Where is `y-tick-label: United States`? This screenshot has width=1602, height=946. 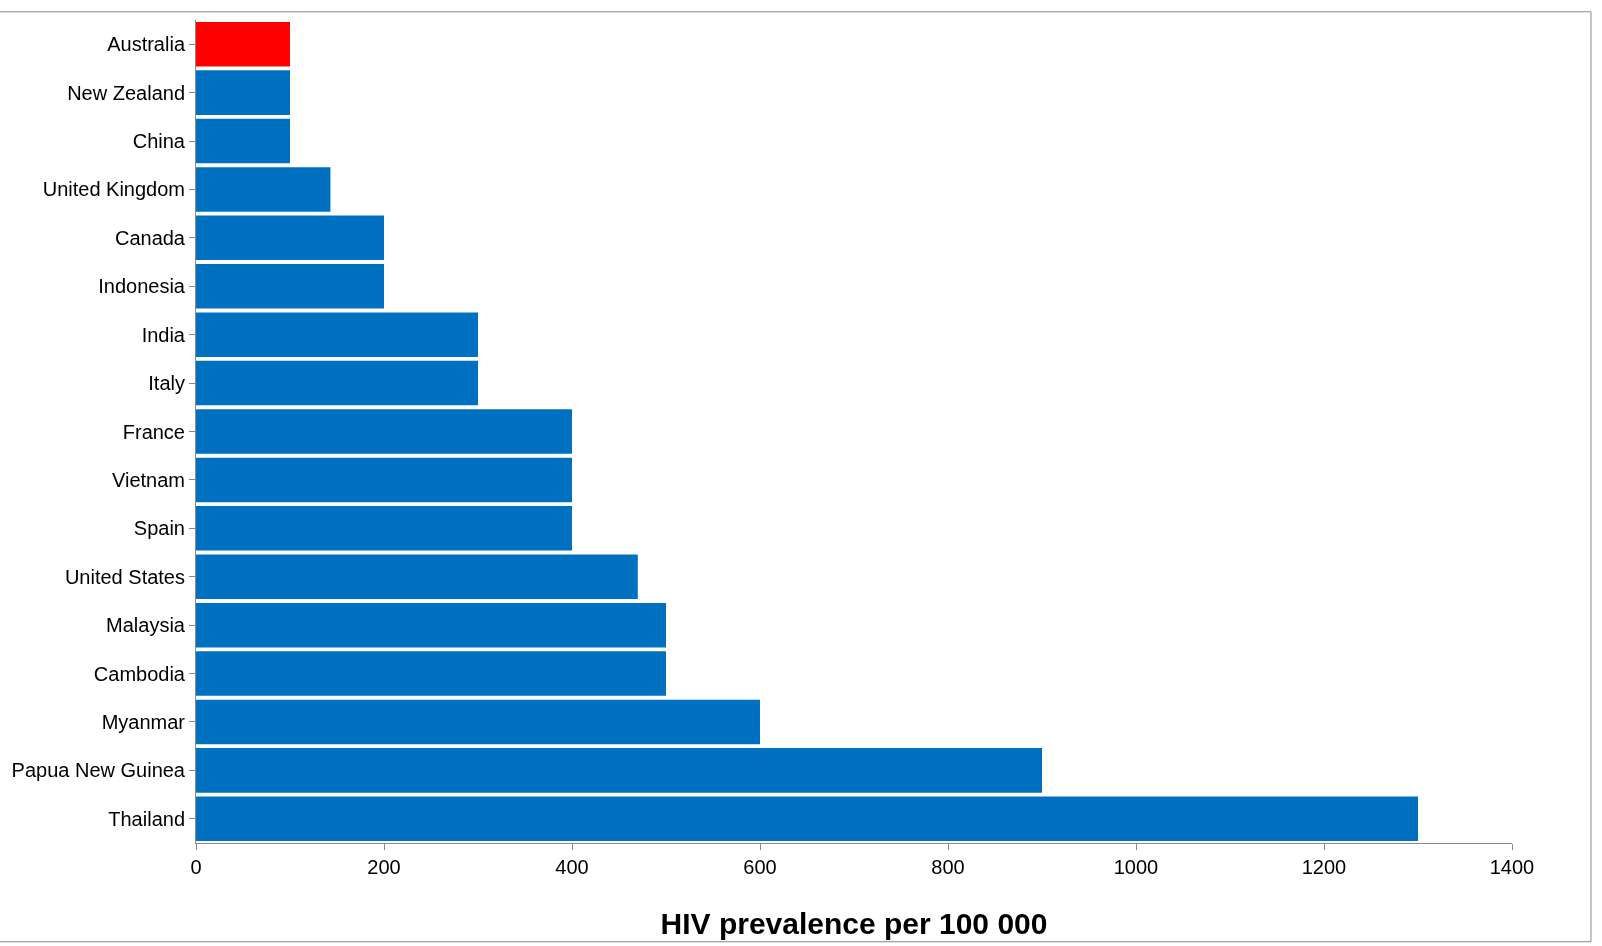
y-tick-label: United States is located at coordinates (124, 576).